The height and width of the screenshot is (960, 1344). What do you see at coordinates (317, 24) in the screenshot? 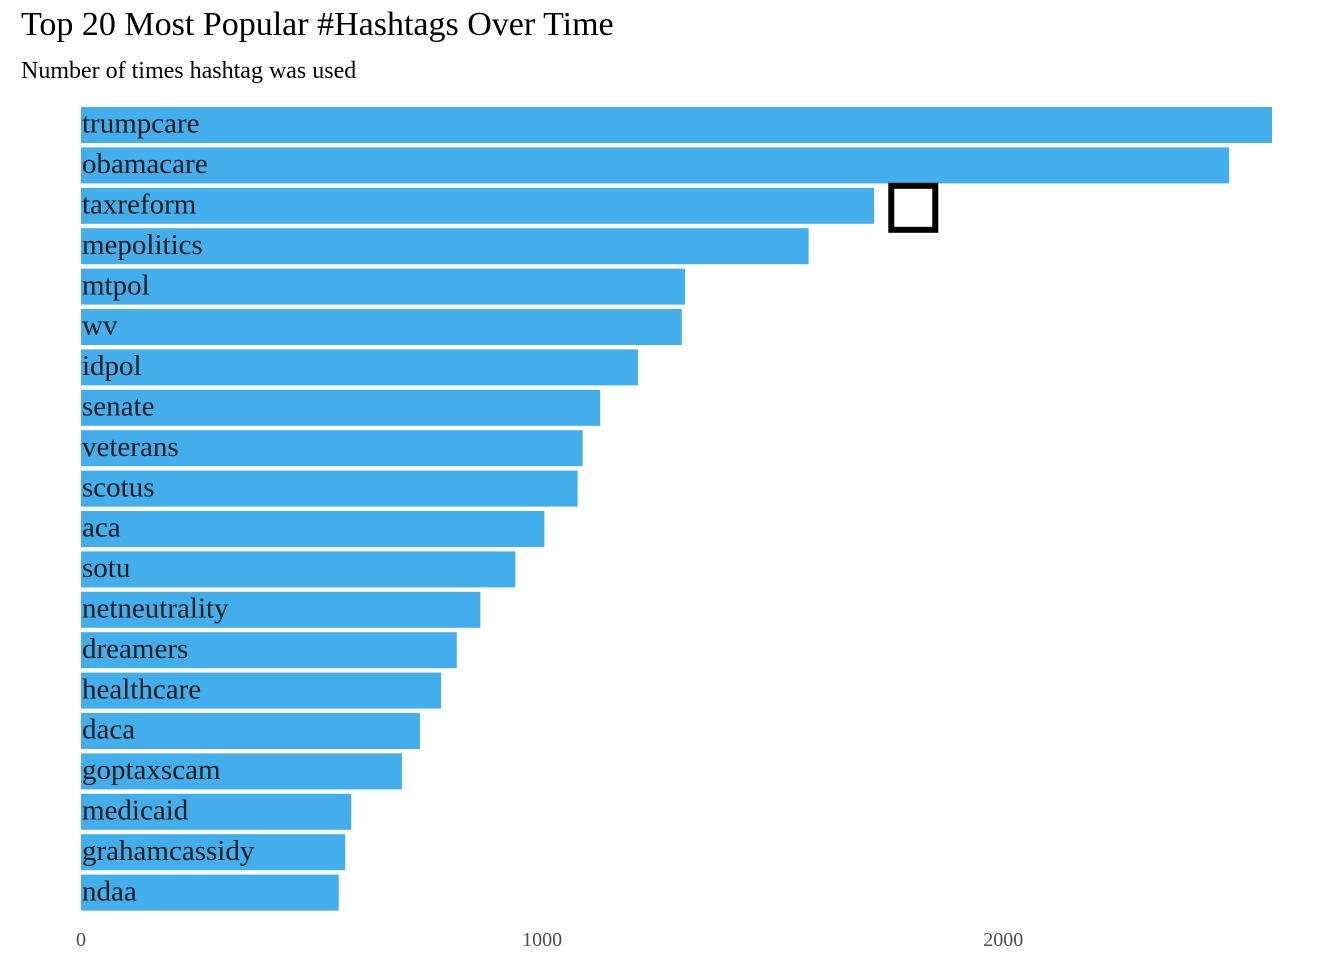
I see `chart-title: Top 20 Most Popular #Hashtags Over Time` at bounding box center [317, 24].